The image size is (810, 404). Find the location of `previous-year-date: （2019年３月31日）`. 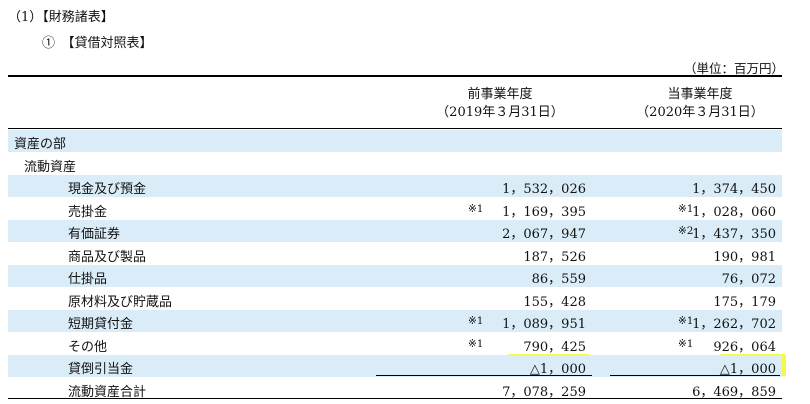

previous-year-date: （2019年３月31日） is located at coordinates (500, 112).